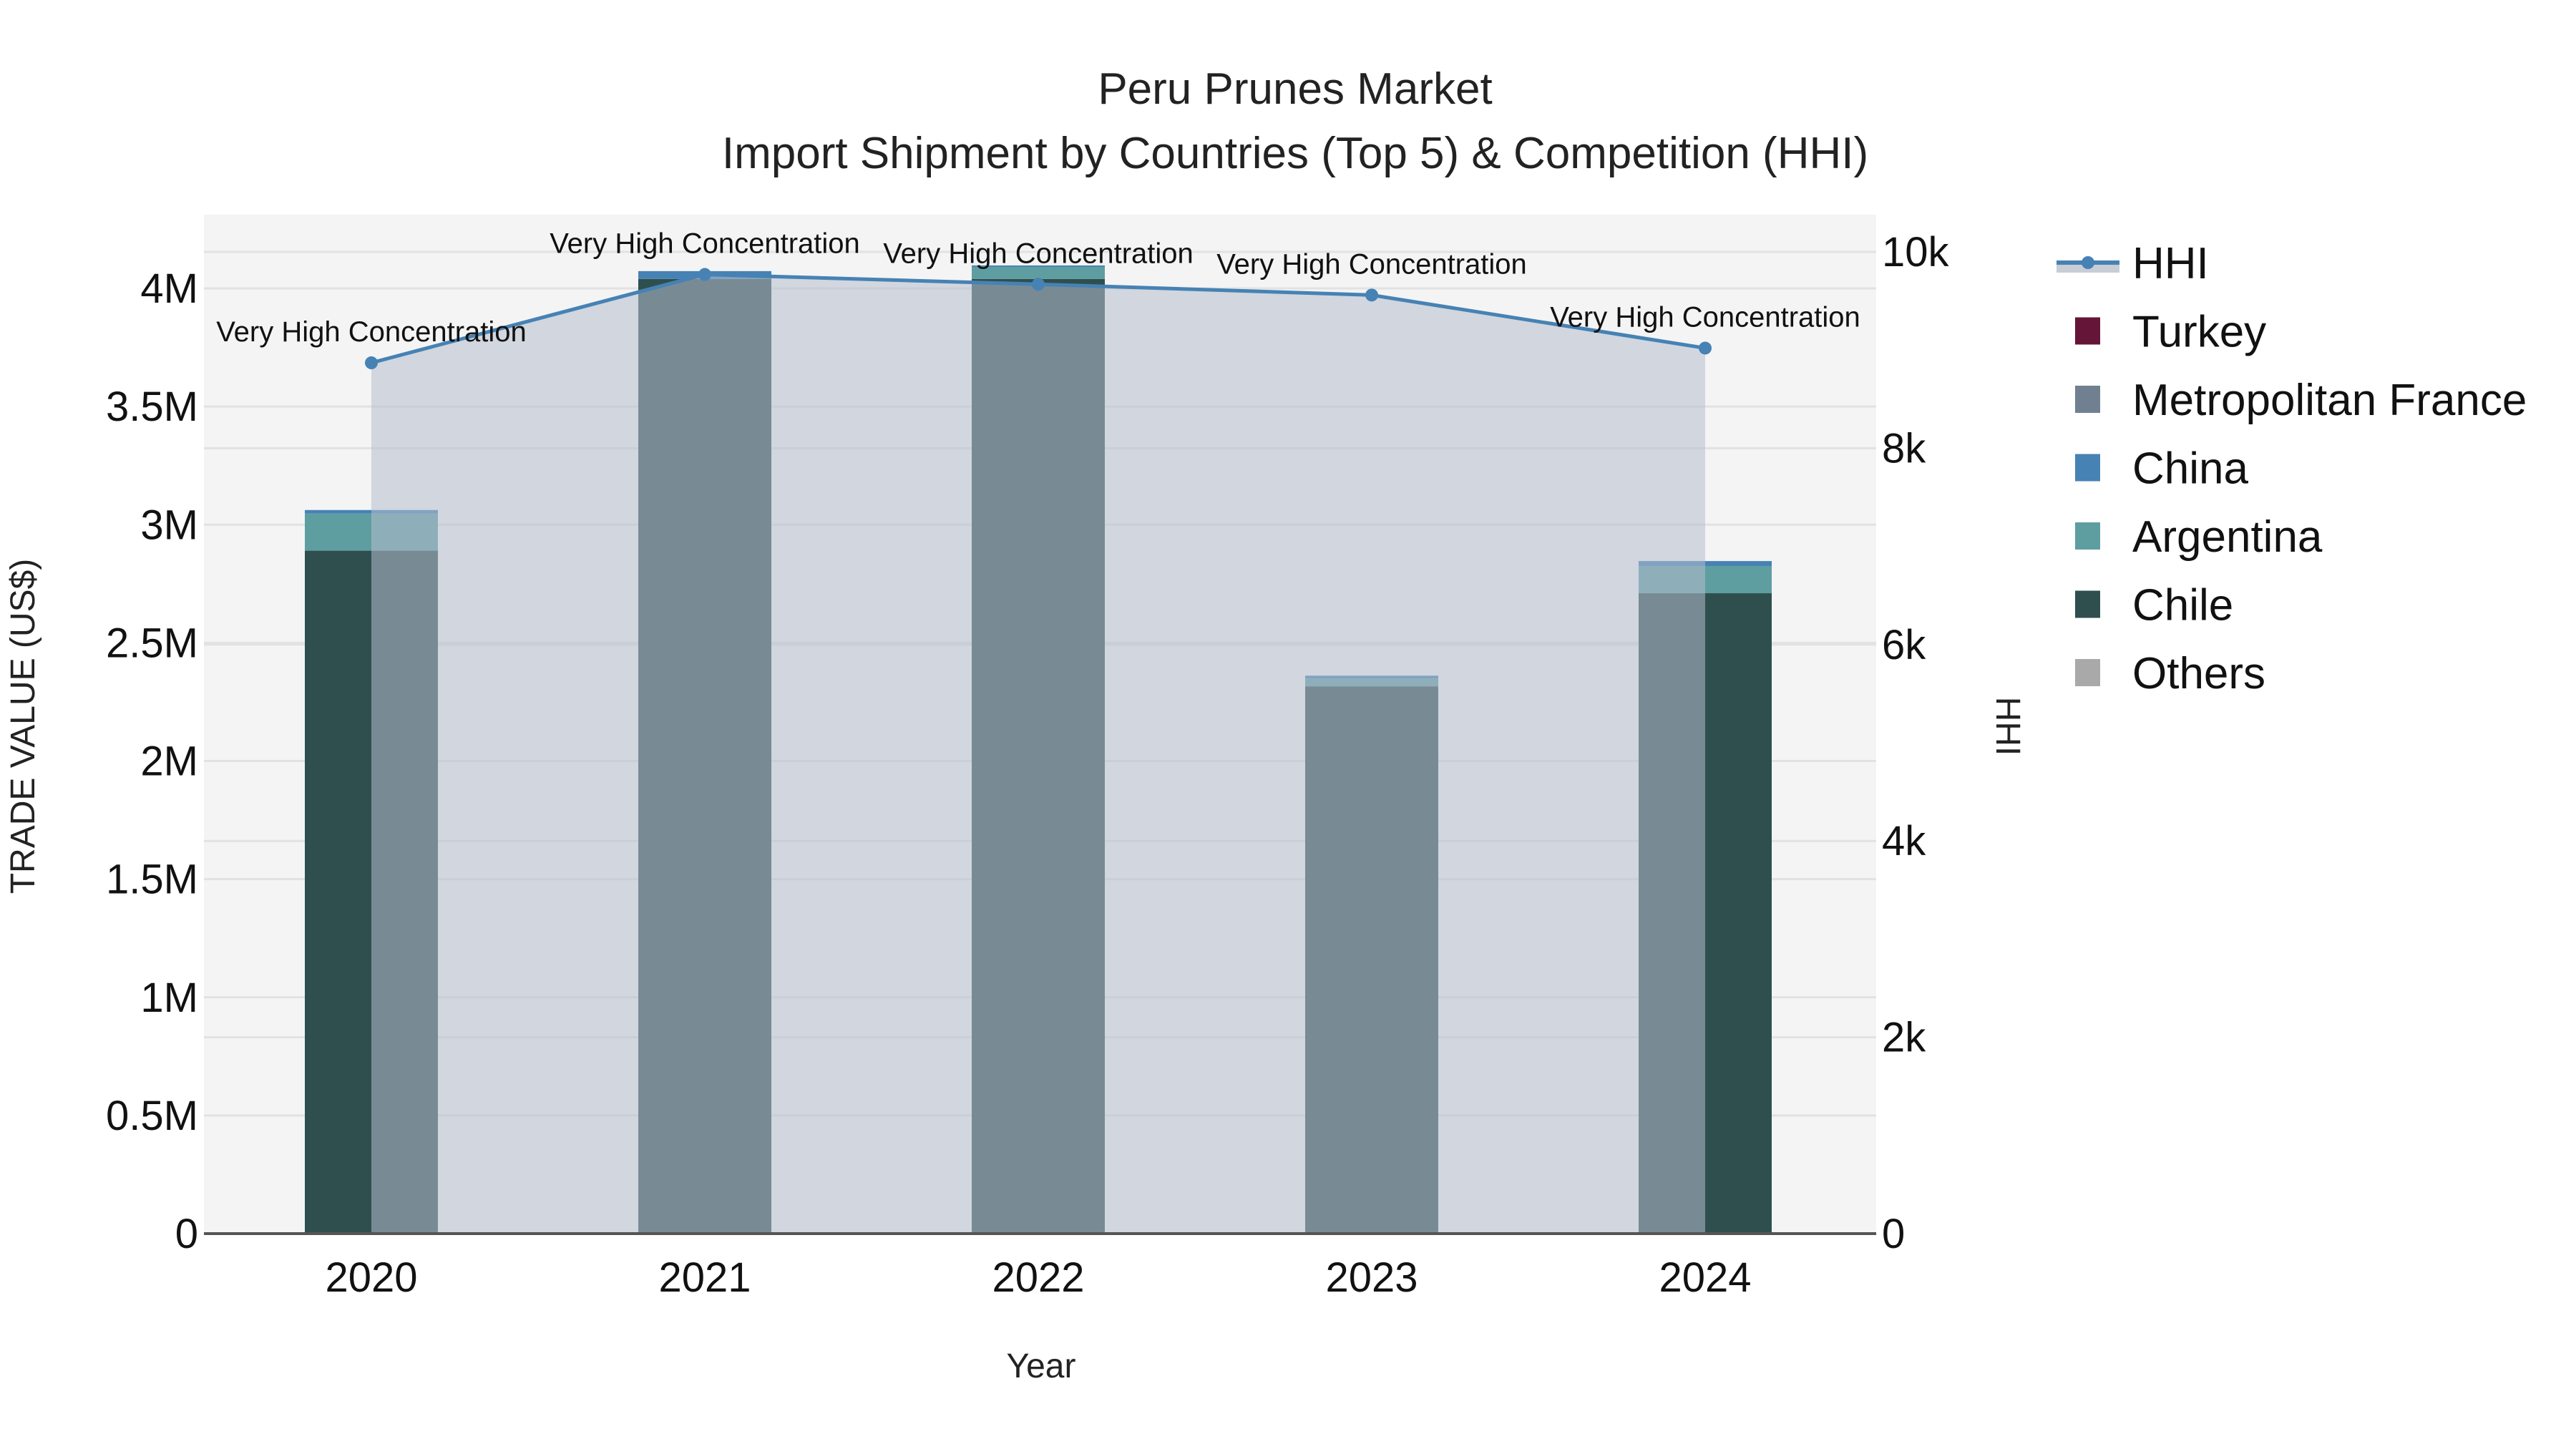  What do you see at coordinates (169, 761) in the screenshot?
I see `y-left-tick-label: 2M` at bounding box center [169, 761].